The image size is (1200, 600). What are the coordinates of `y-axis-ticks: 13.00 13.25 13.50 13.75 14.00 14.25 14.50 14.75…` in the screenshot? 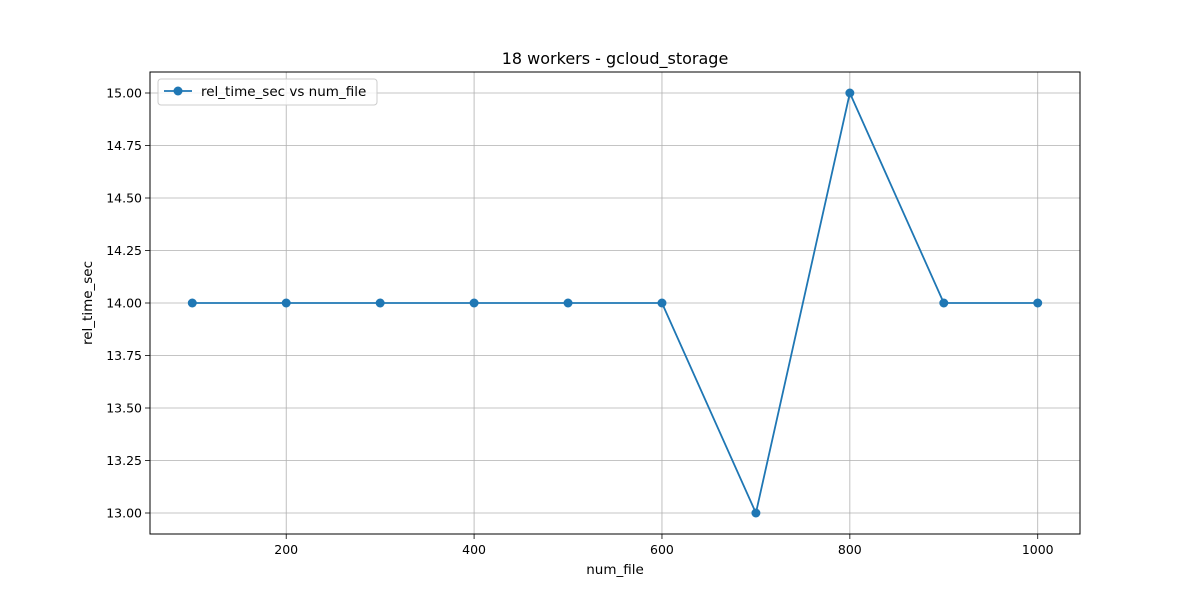 It's located at (128, 303).